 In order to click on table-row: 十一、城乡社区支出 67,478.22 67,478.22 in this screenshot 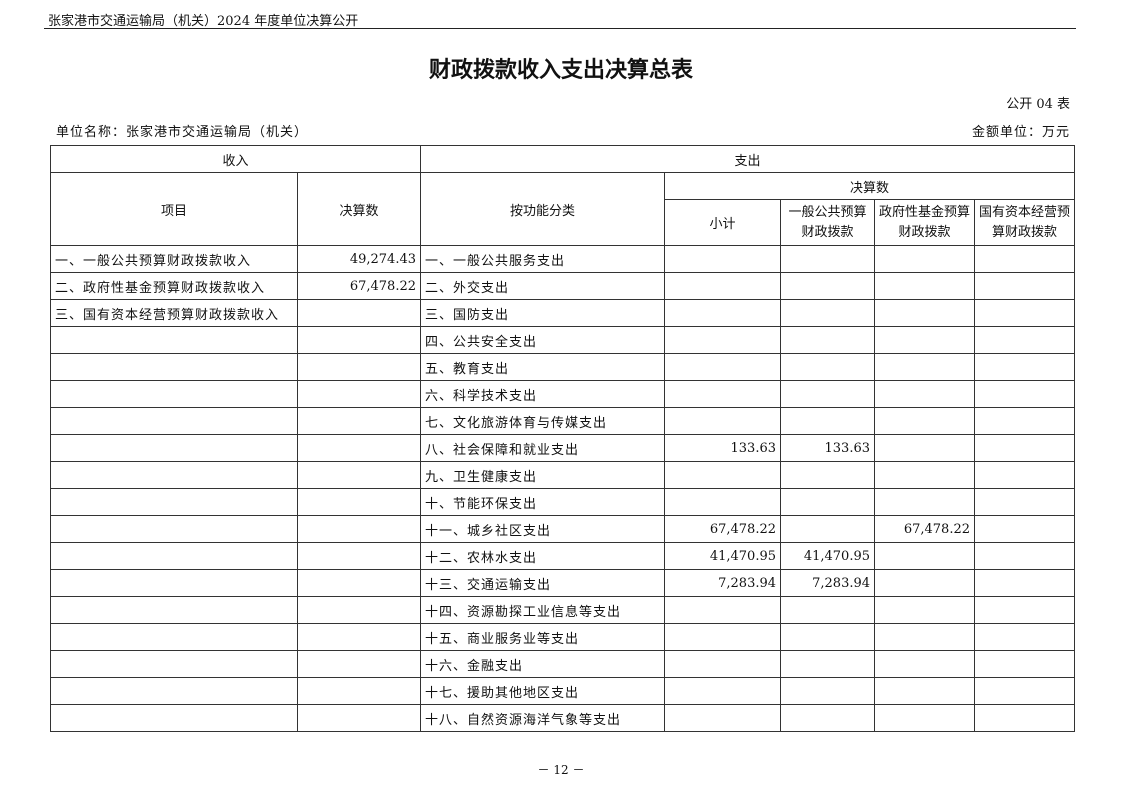, I will do `click(563, 529)`.